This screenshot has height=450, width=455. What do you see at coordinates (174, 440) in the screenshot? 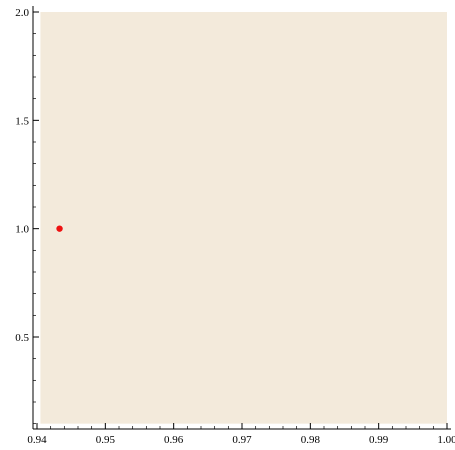
I see `x-tick-label: 0.96` at bounding box center [174, 440].